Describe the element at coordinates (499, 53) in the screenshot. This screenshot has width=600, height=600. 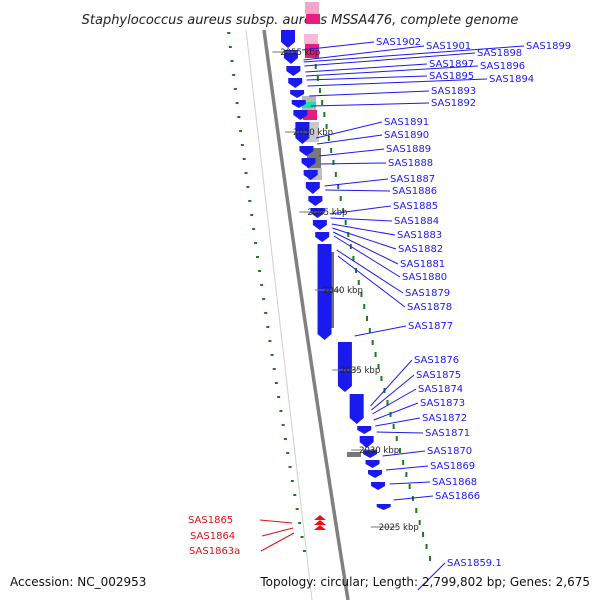
I see `gene-label: SAS1898` at that location.